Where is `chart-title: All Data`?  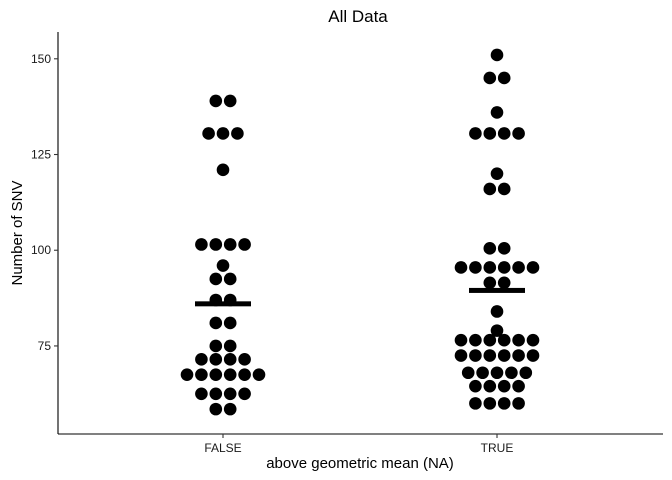 chart-title: All Data is located at coordinates (358, 16).